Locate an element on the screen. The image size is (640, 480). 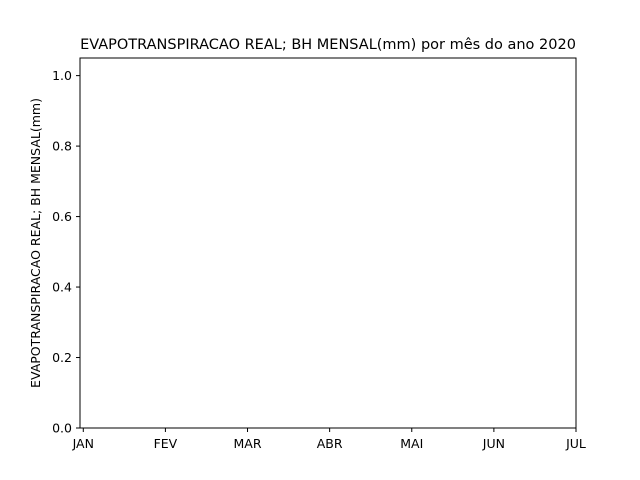
y-tick-label: 0.0 is located at coordinates (62, 428).